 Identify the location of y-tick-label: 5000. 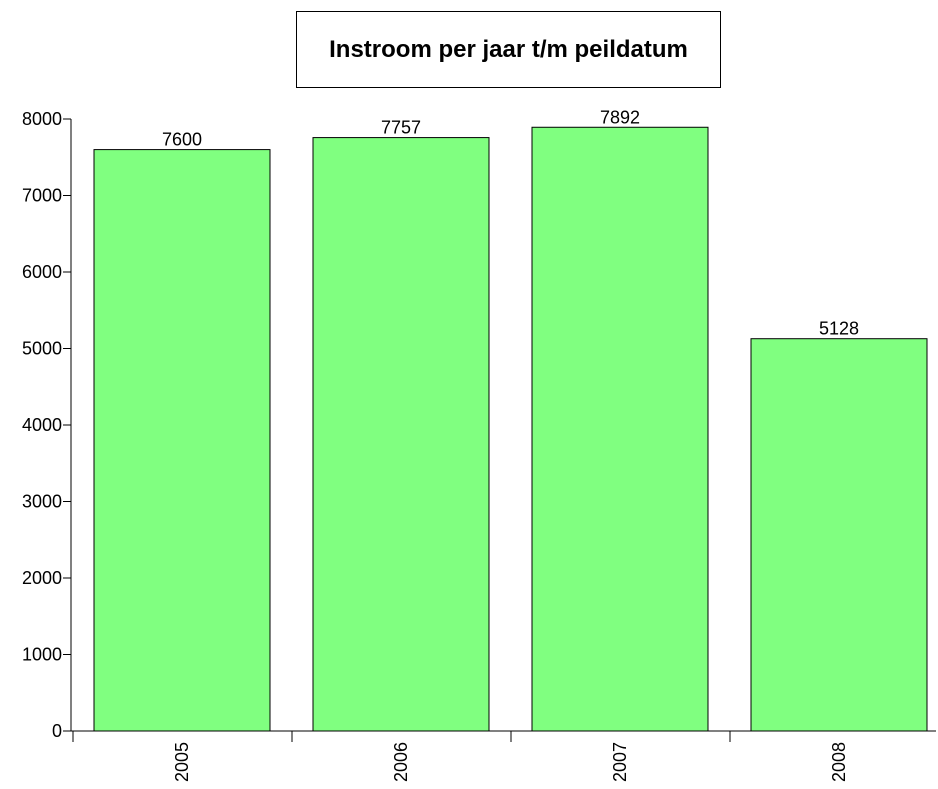
(42, 349).